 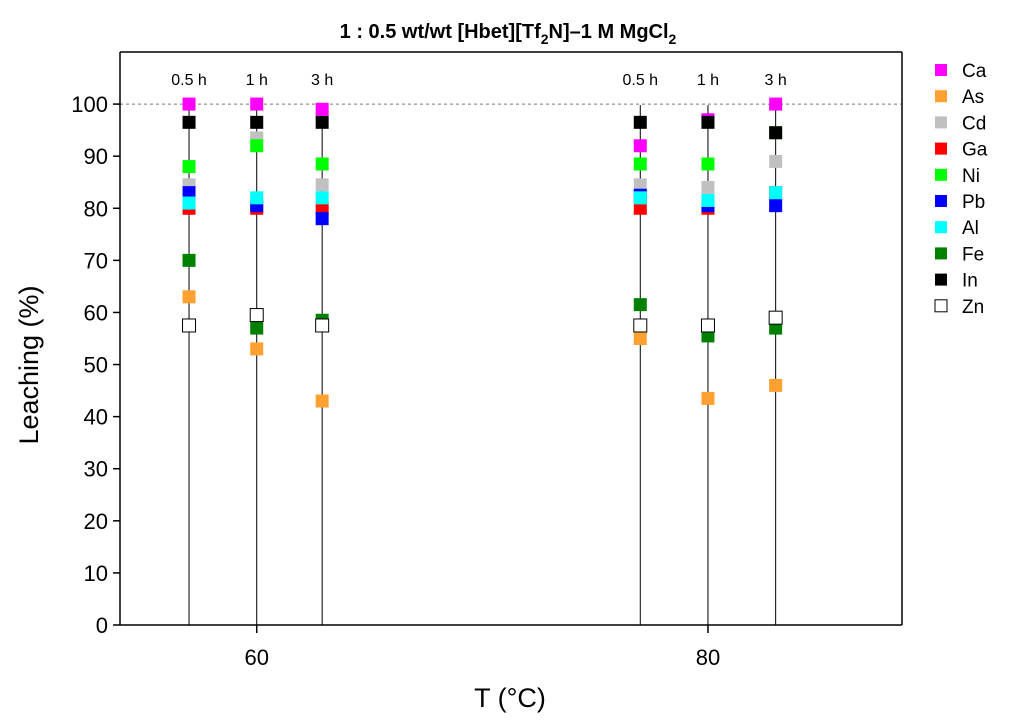 What do you see at coordinates (96, 417) in the screenshot?
I see `y-tick-label: 40` at bounding box center [96, 417].